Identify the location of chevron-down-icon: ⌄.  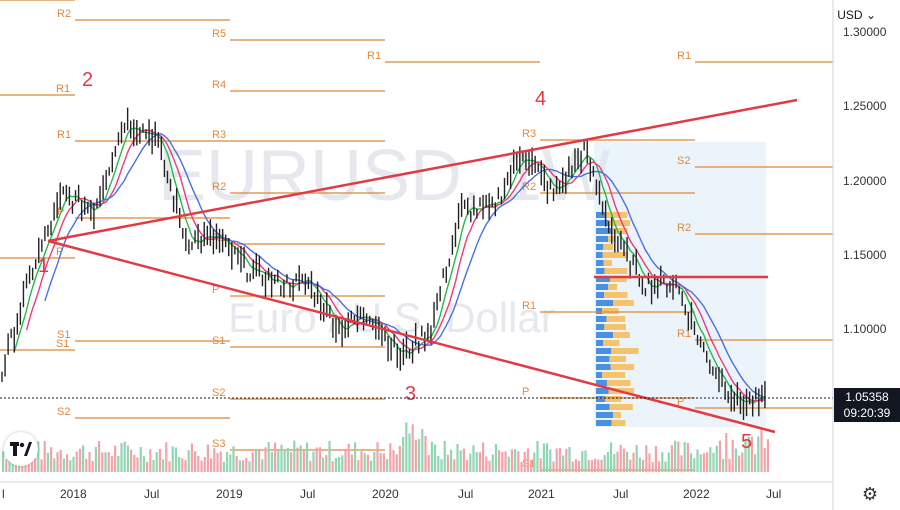
(870, 15).